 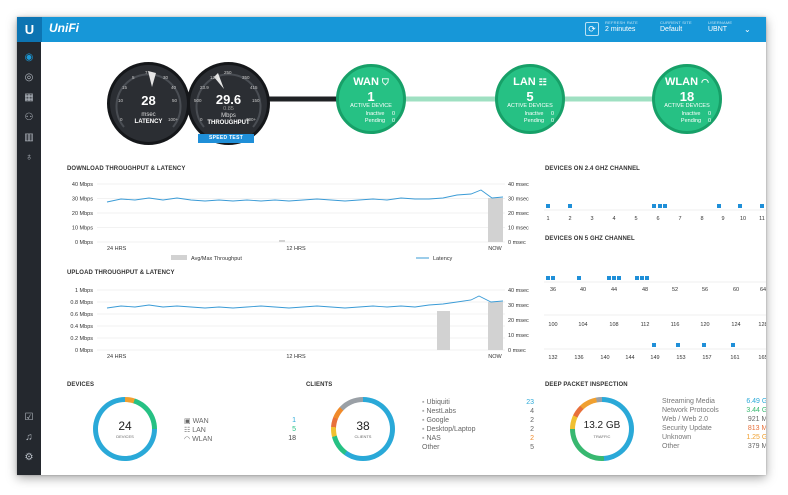 What do you see at coordinates (553, 290) in the screenshot?
I see `channel-label: 36` at bounding box center [553, 290].